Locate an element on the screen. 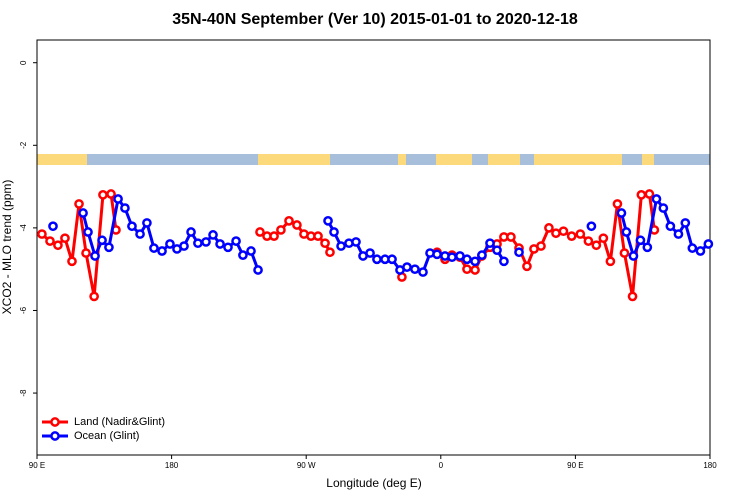 The width and height of the screenshot is (750, 500). ocean-band is located at coordinates (373, 159).